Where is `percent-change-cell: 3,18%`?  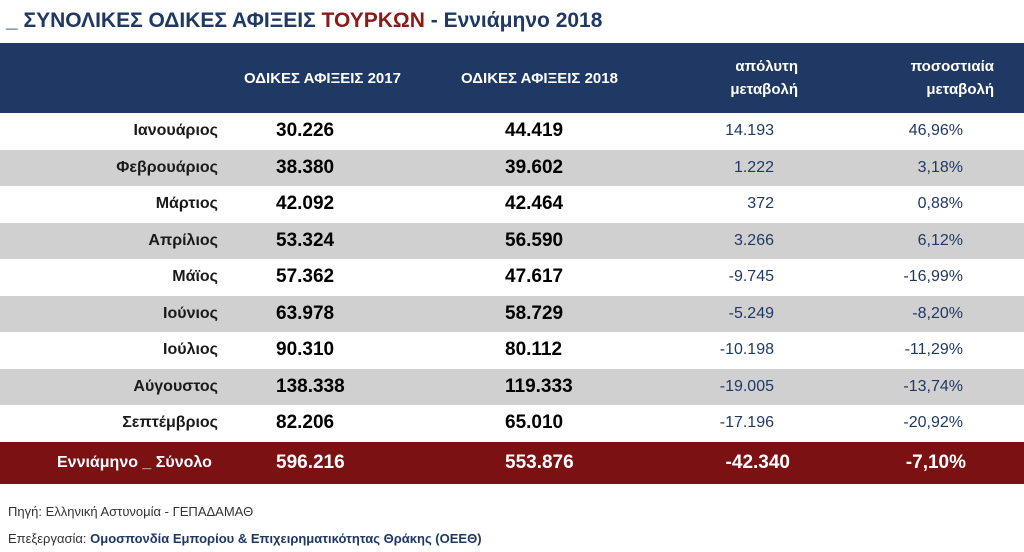 percent-change-cell: 3,18% is located at coordinates (940, 167).